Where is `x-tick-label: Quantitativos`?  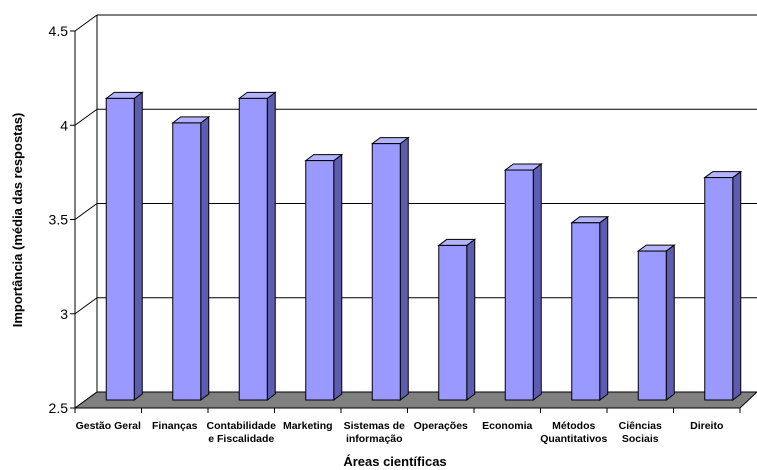
x-tick-label: Quantitativos is located at coordinates (573, 439).